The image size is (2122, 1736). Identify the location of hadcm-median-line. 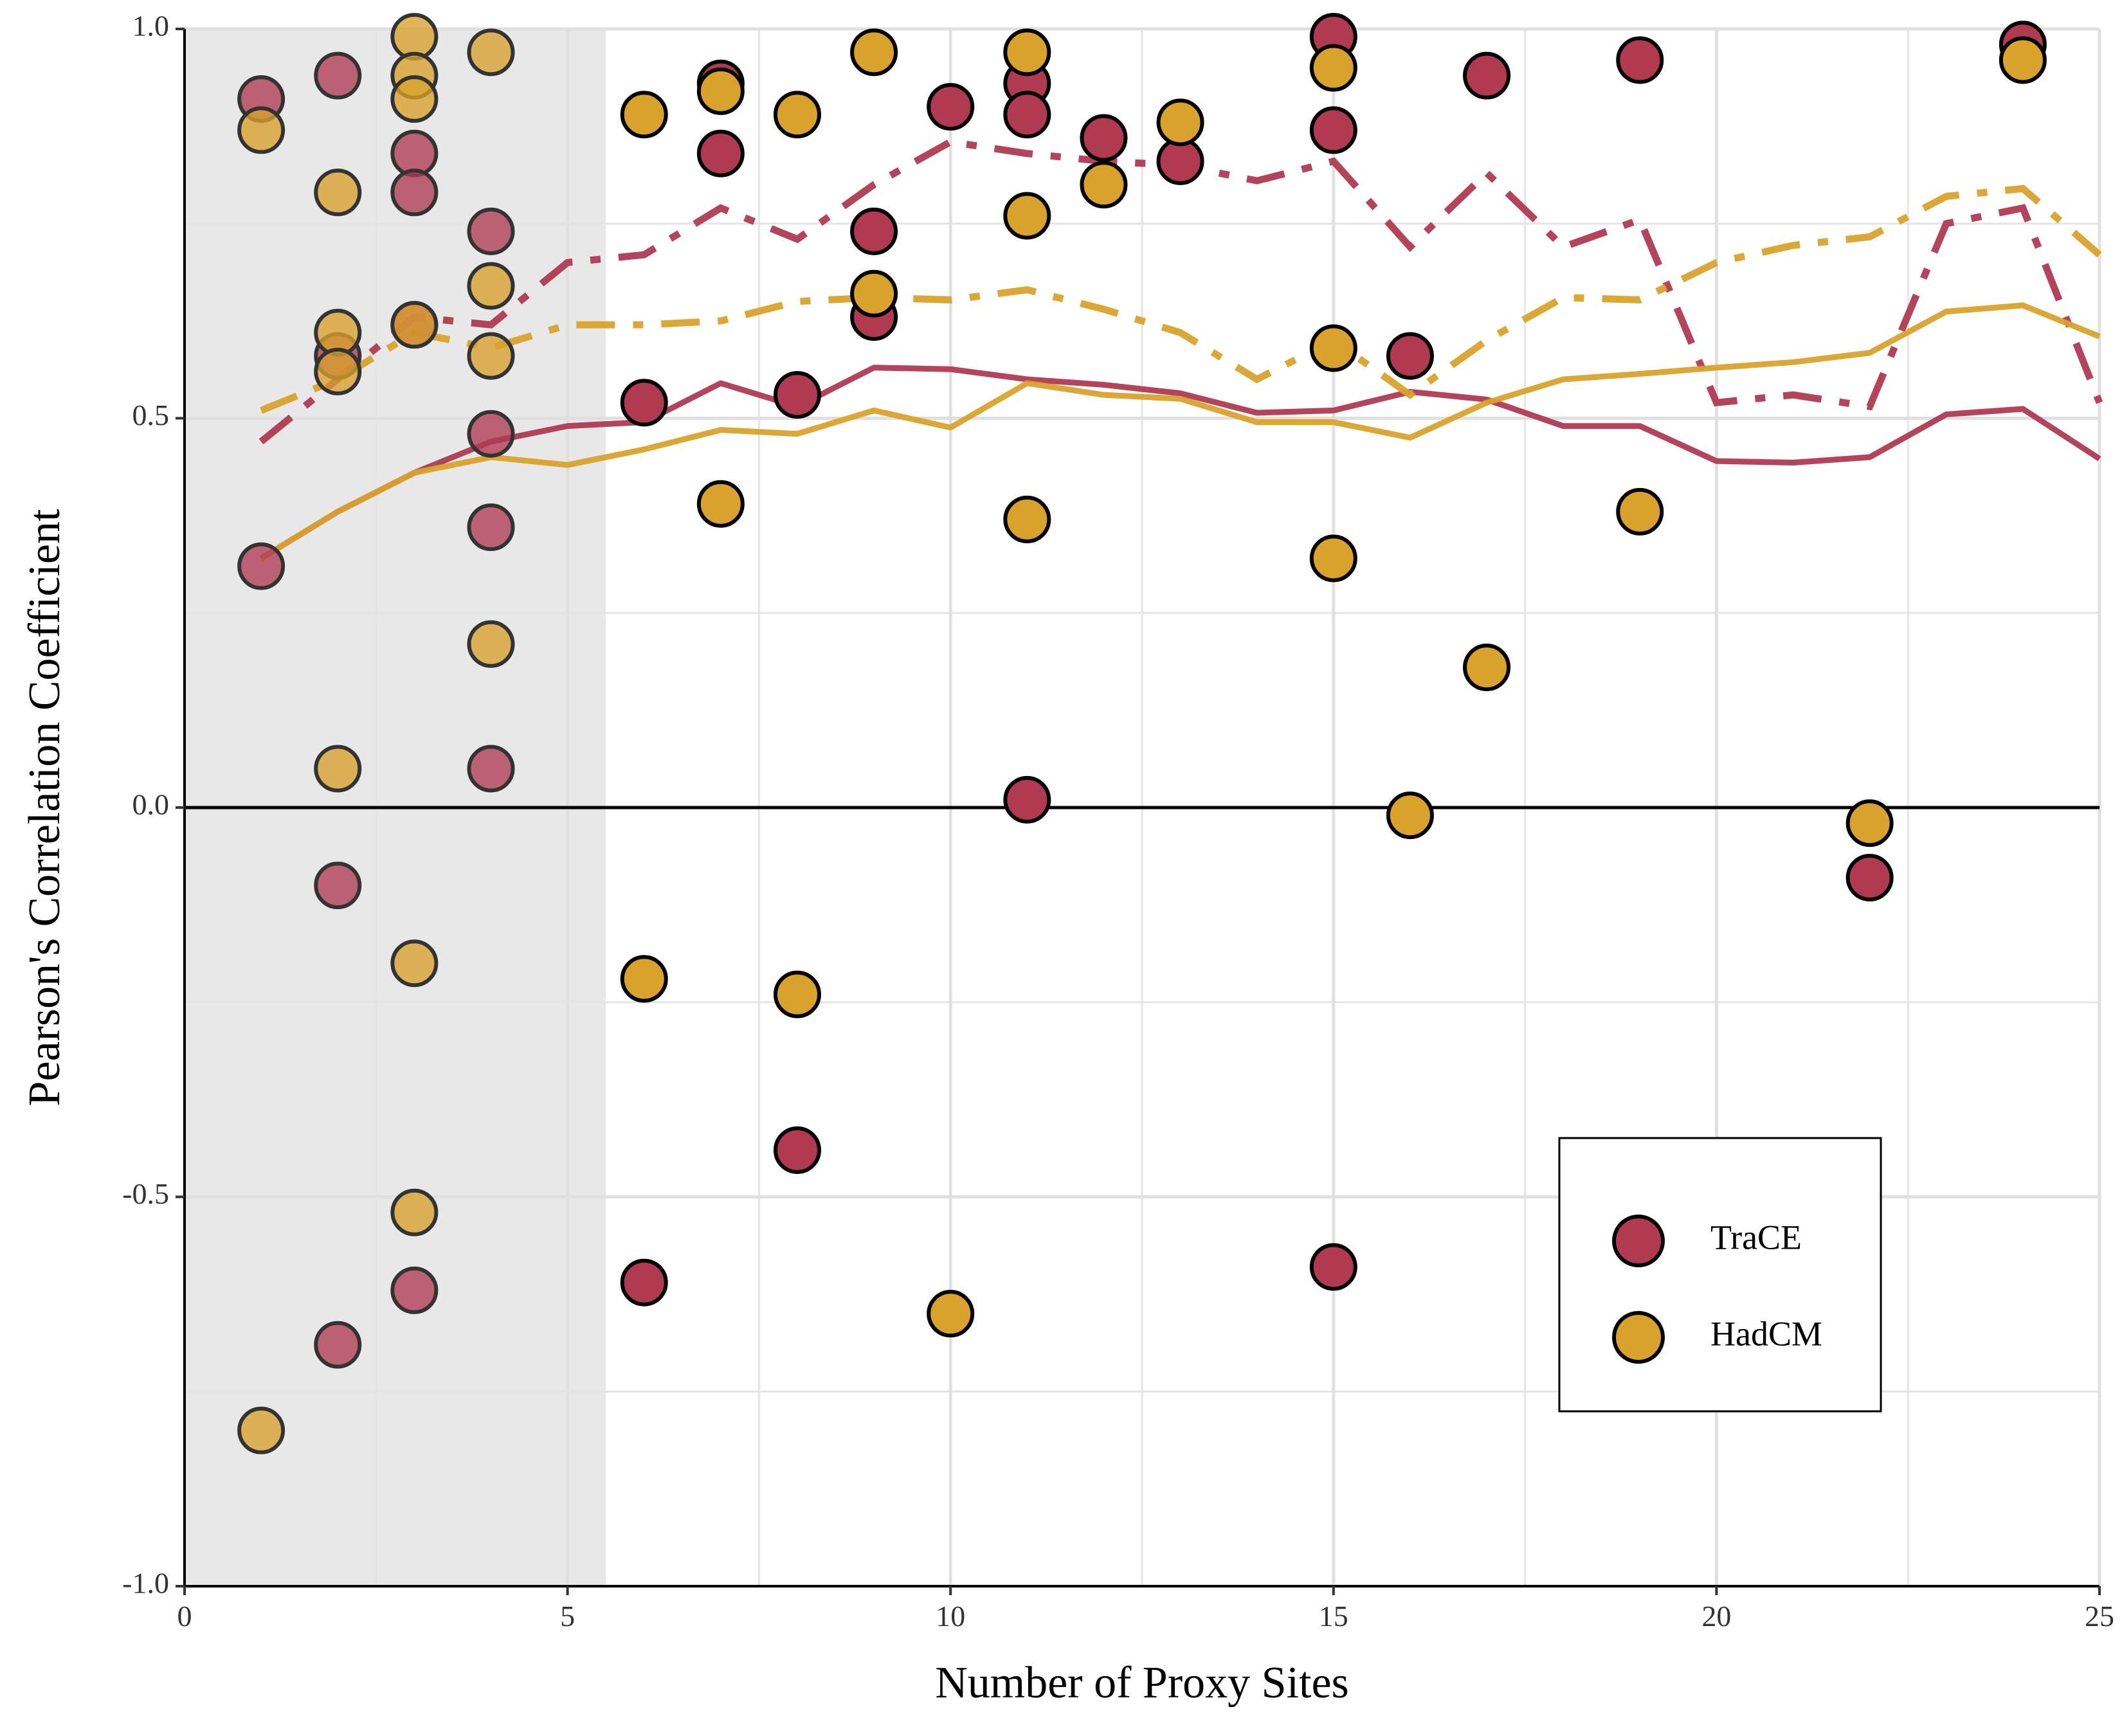
(1180, 431).